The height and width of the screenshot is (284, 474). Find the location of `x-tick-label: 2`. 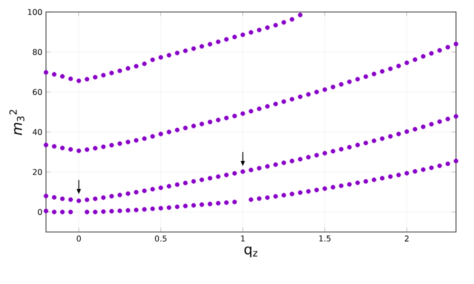

x-tick-label: 2 is located at coordinates (406, 239).